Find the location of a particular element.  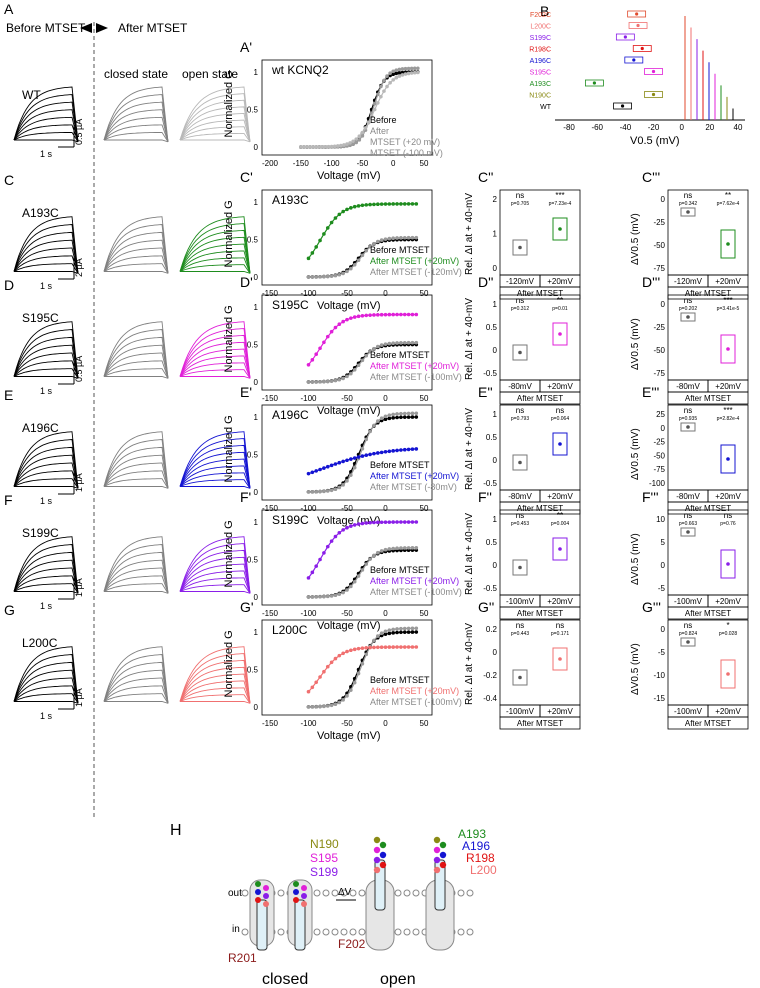

y-tick: -25 is located at coordinates (659, 222).